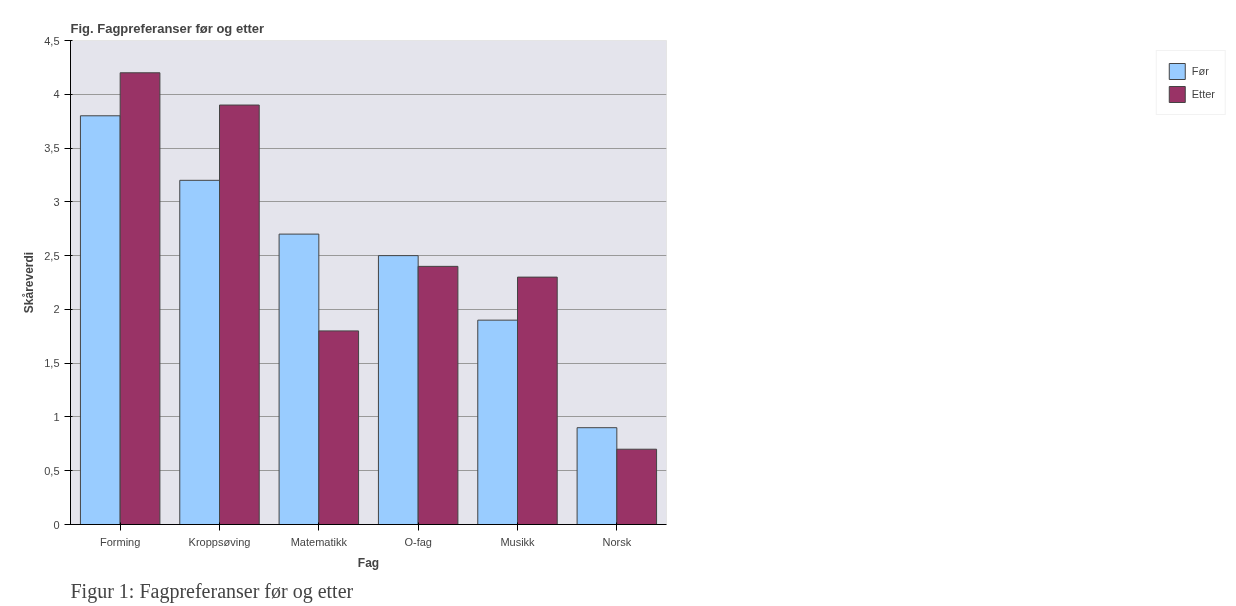  Describe the element at coordinates (418, 541) in the screenshot. I see `x-tick-label: O-fag` at that location.